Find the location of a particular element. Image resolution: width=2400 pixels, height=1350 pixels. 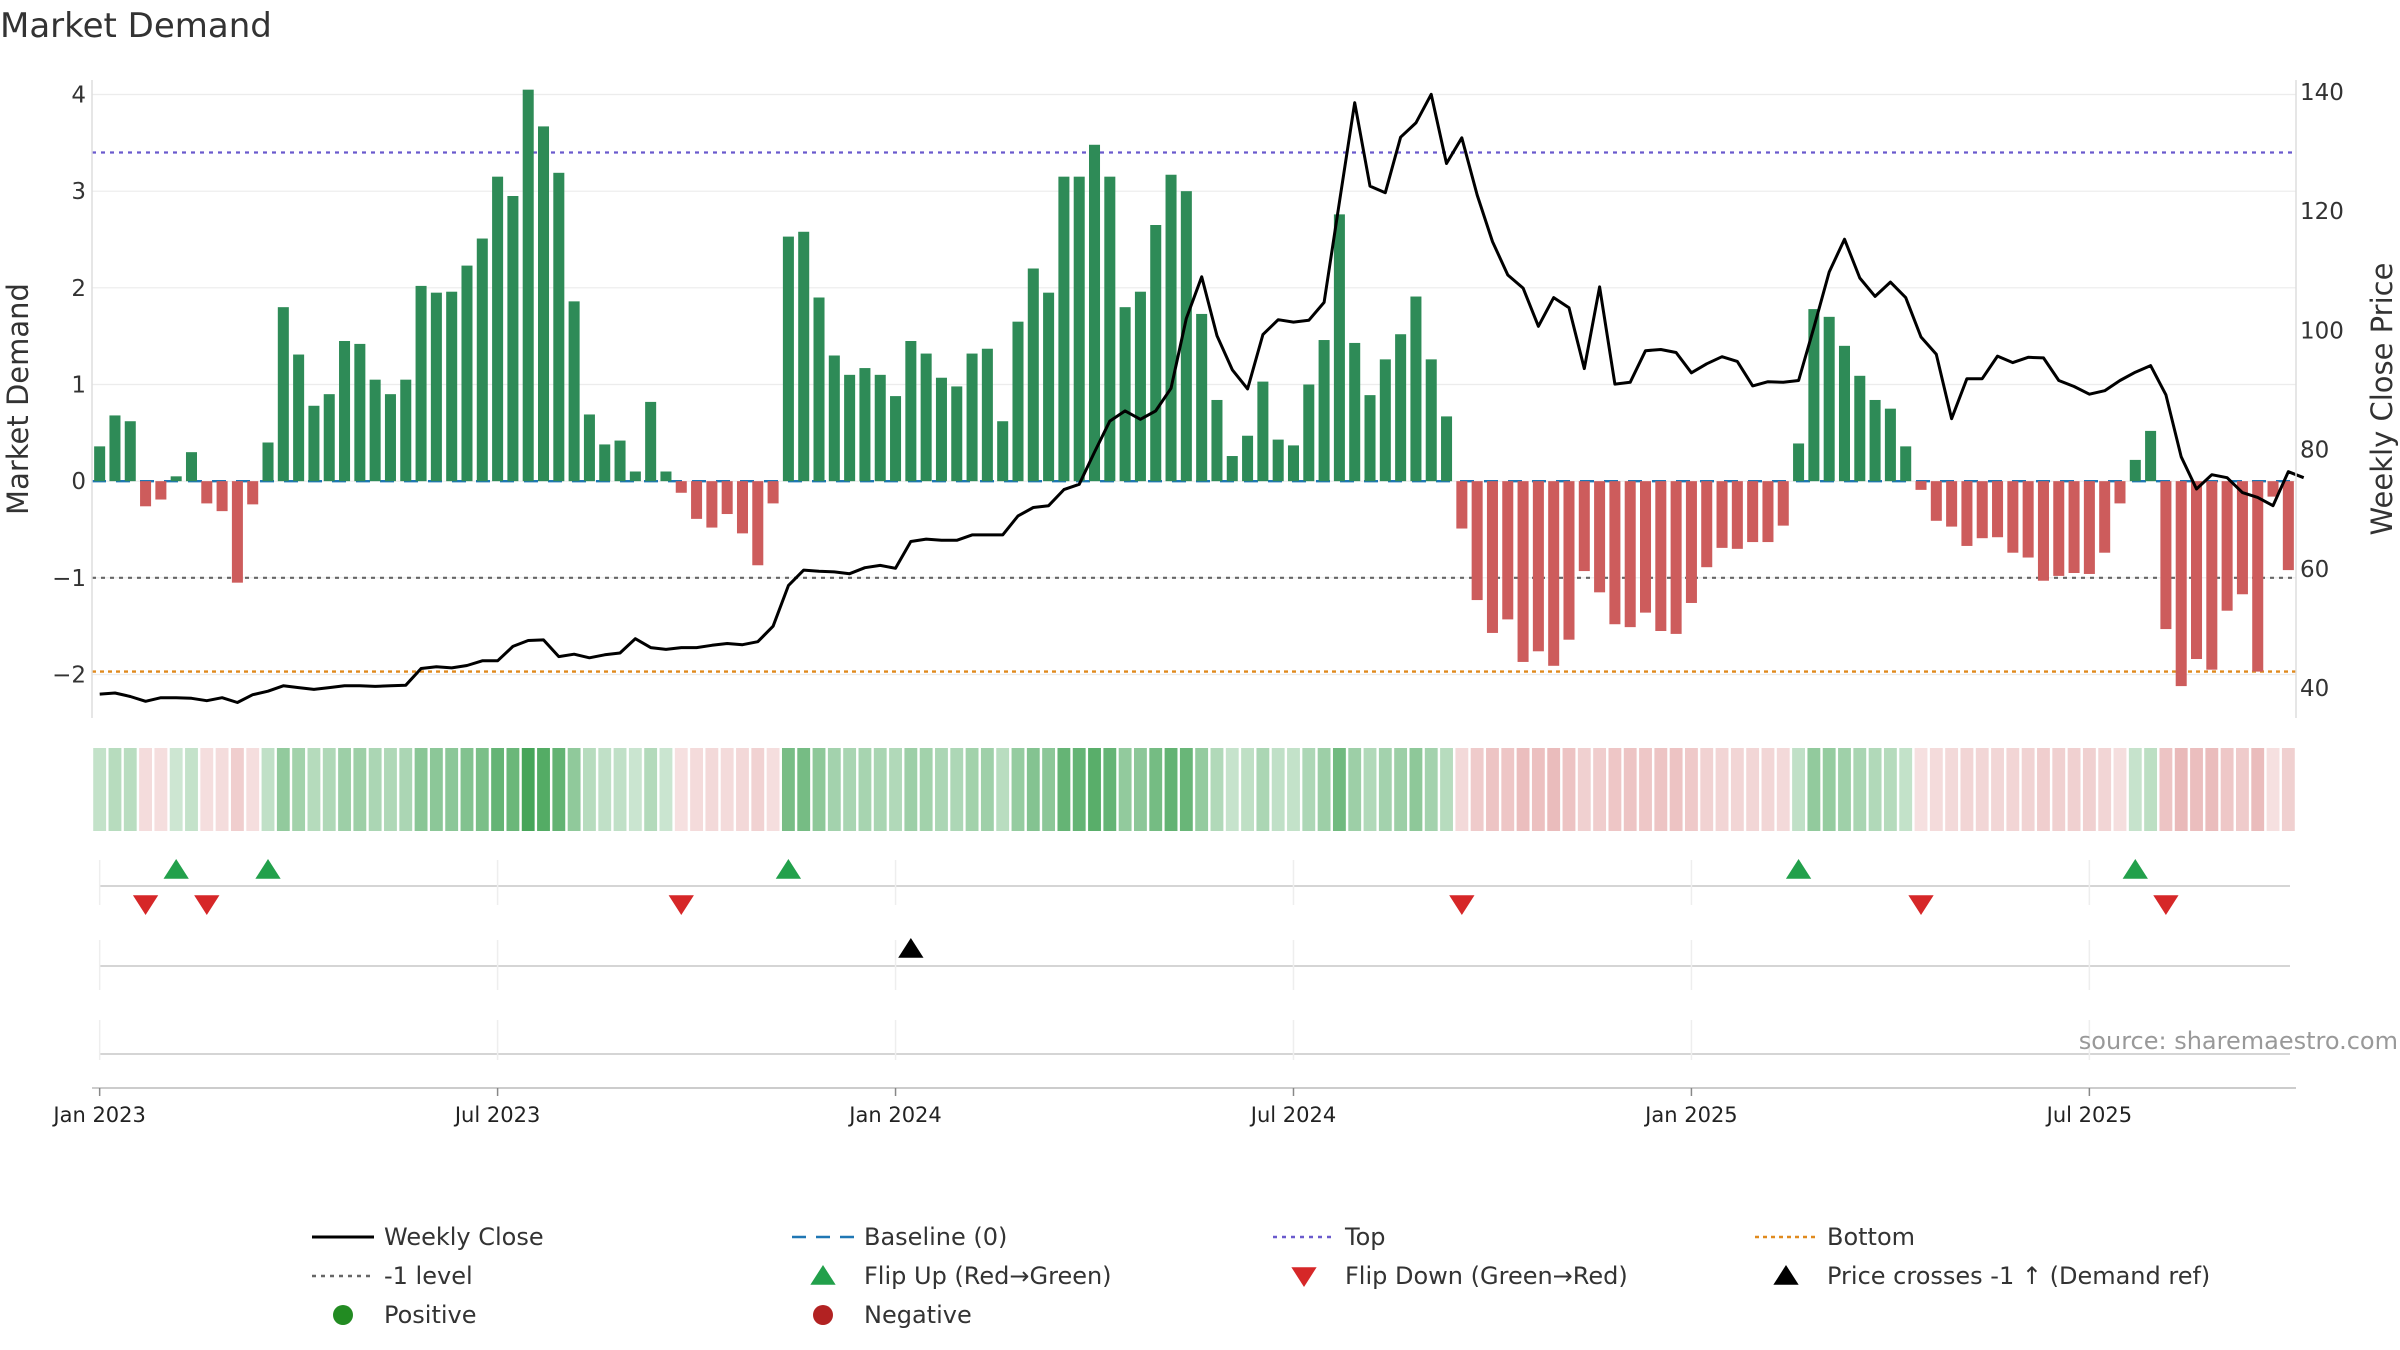

legend-item: Negative is located at coordinates (892, 1315).